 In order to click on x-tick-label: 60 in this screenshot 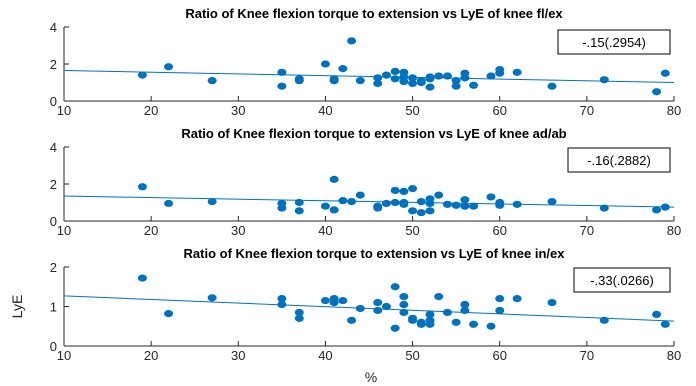, I will do `click(499, 230)`.